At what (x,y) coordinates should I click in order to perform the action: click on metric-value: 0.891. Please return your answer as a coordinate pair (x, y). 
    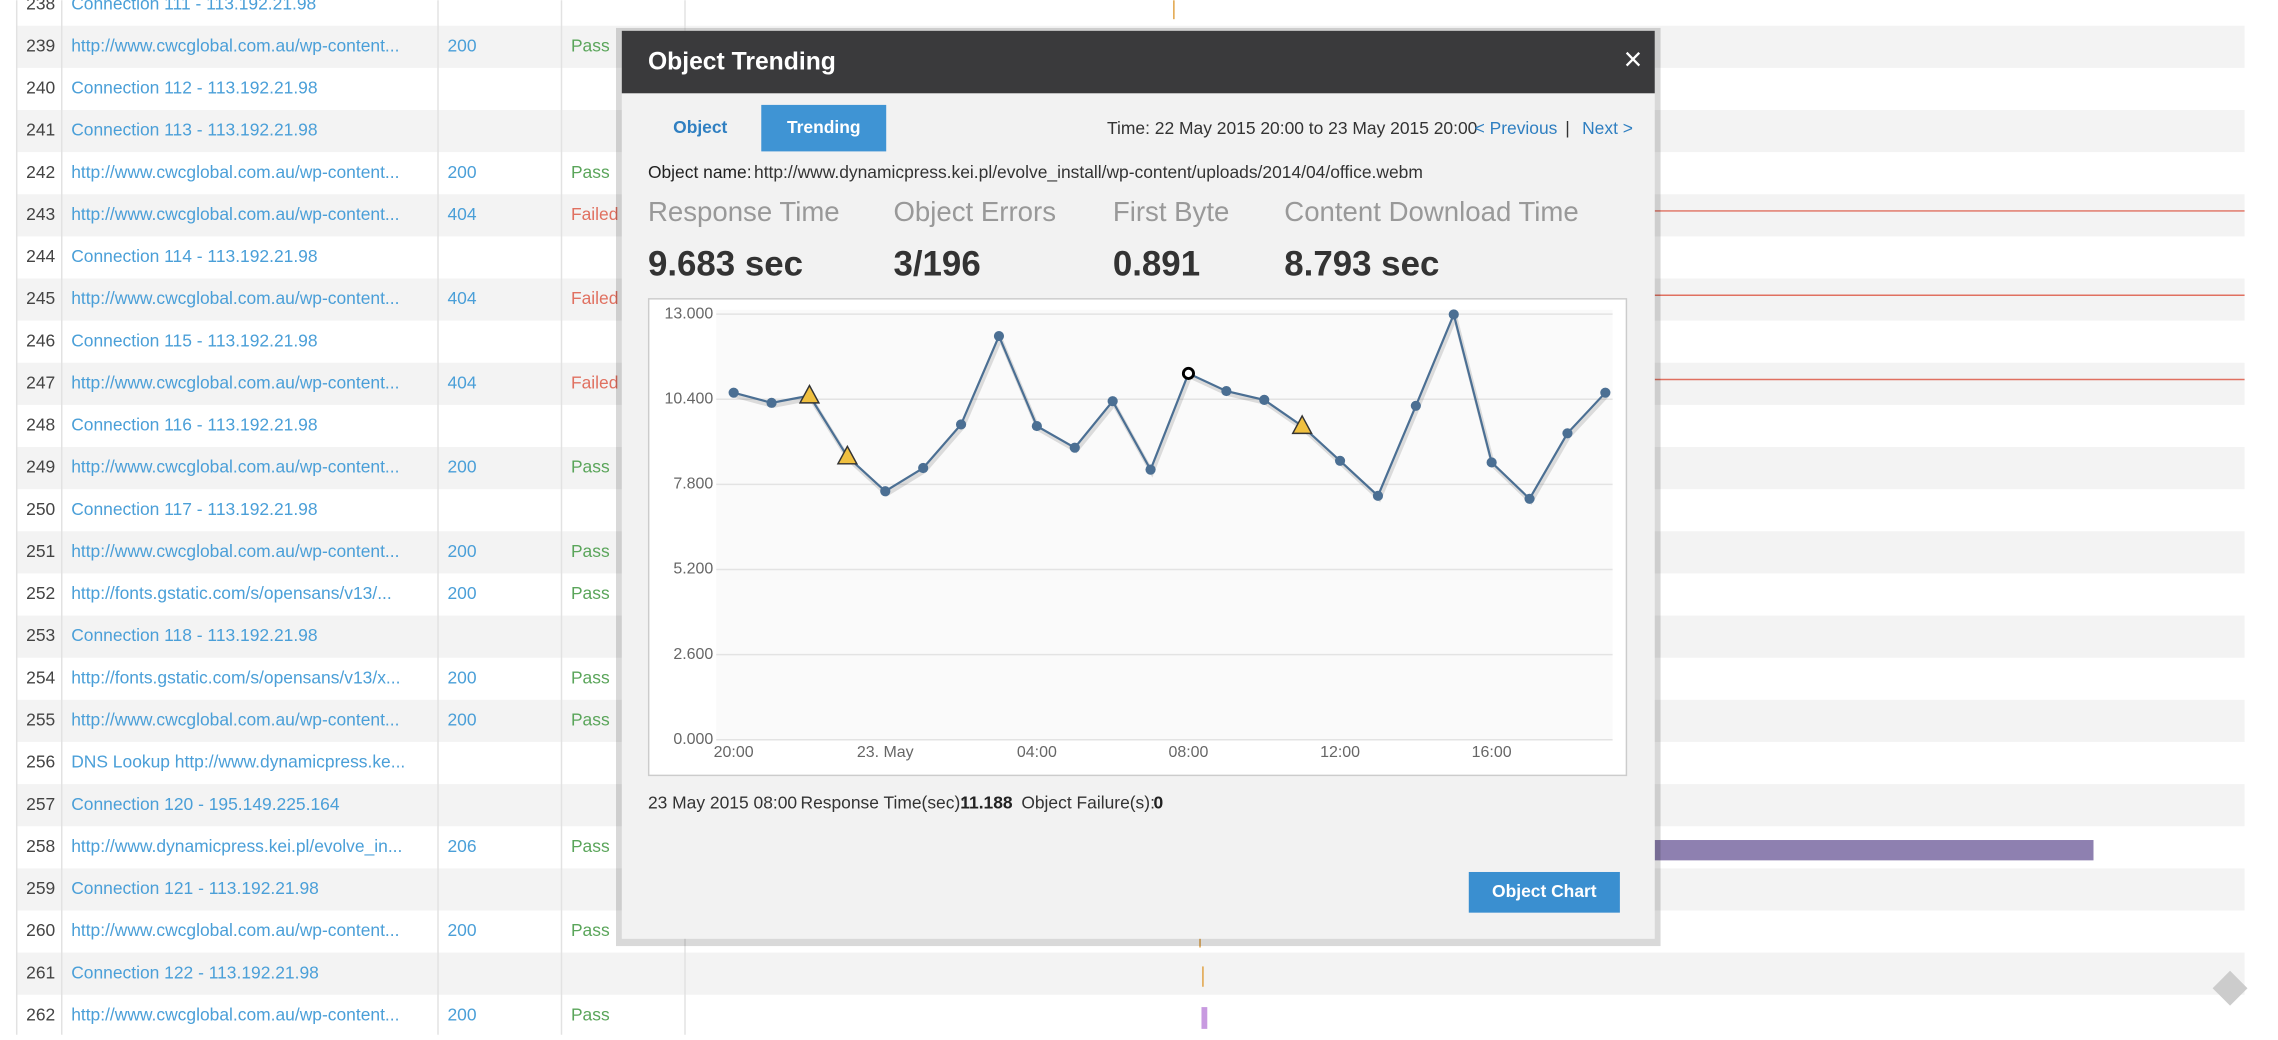
    Looking at the image, I should click on (1156, 263).